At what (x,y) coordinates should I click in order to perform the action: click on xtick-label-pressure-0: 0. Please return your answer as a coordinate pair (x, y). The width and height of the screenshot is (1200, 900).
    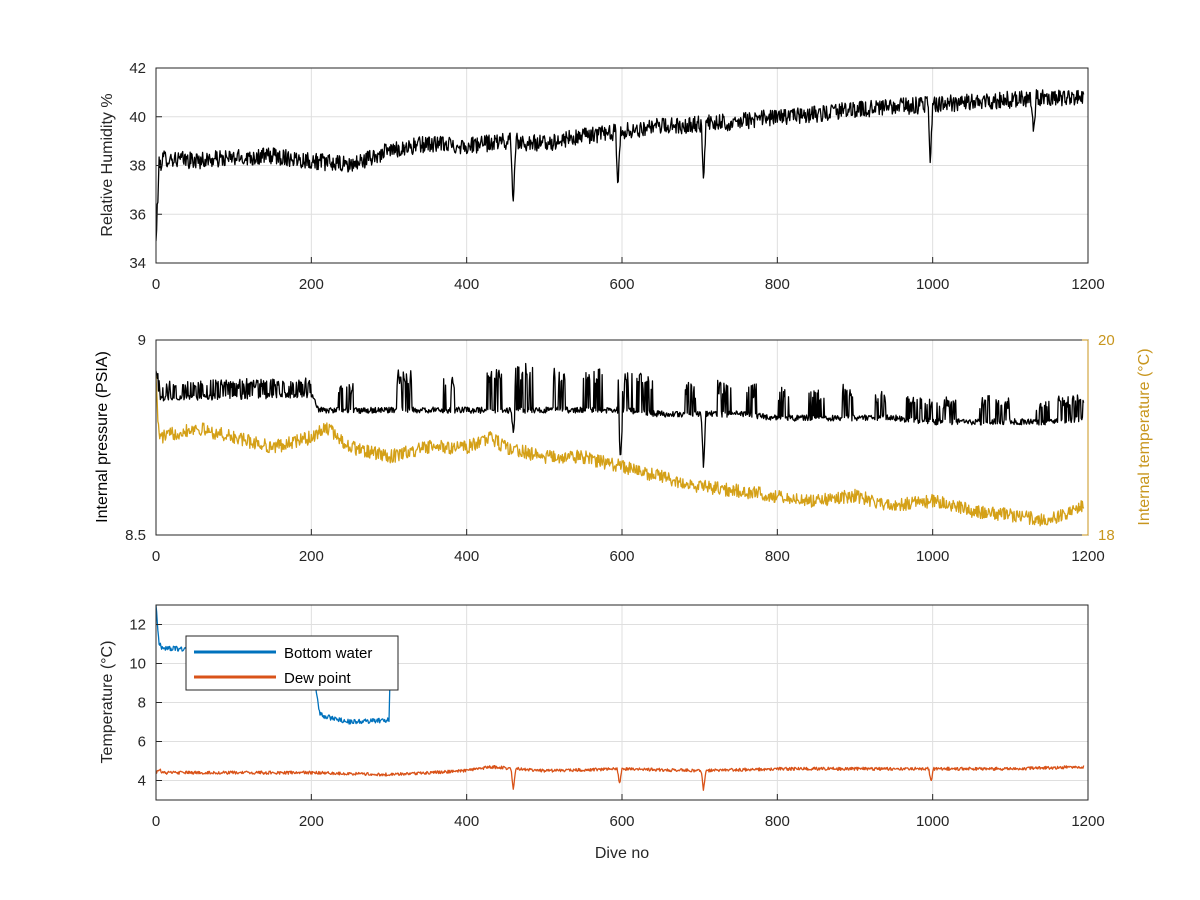
    Looking at the image, I should click on (156, 556).